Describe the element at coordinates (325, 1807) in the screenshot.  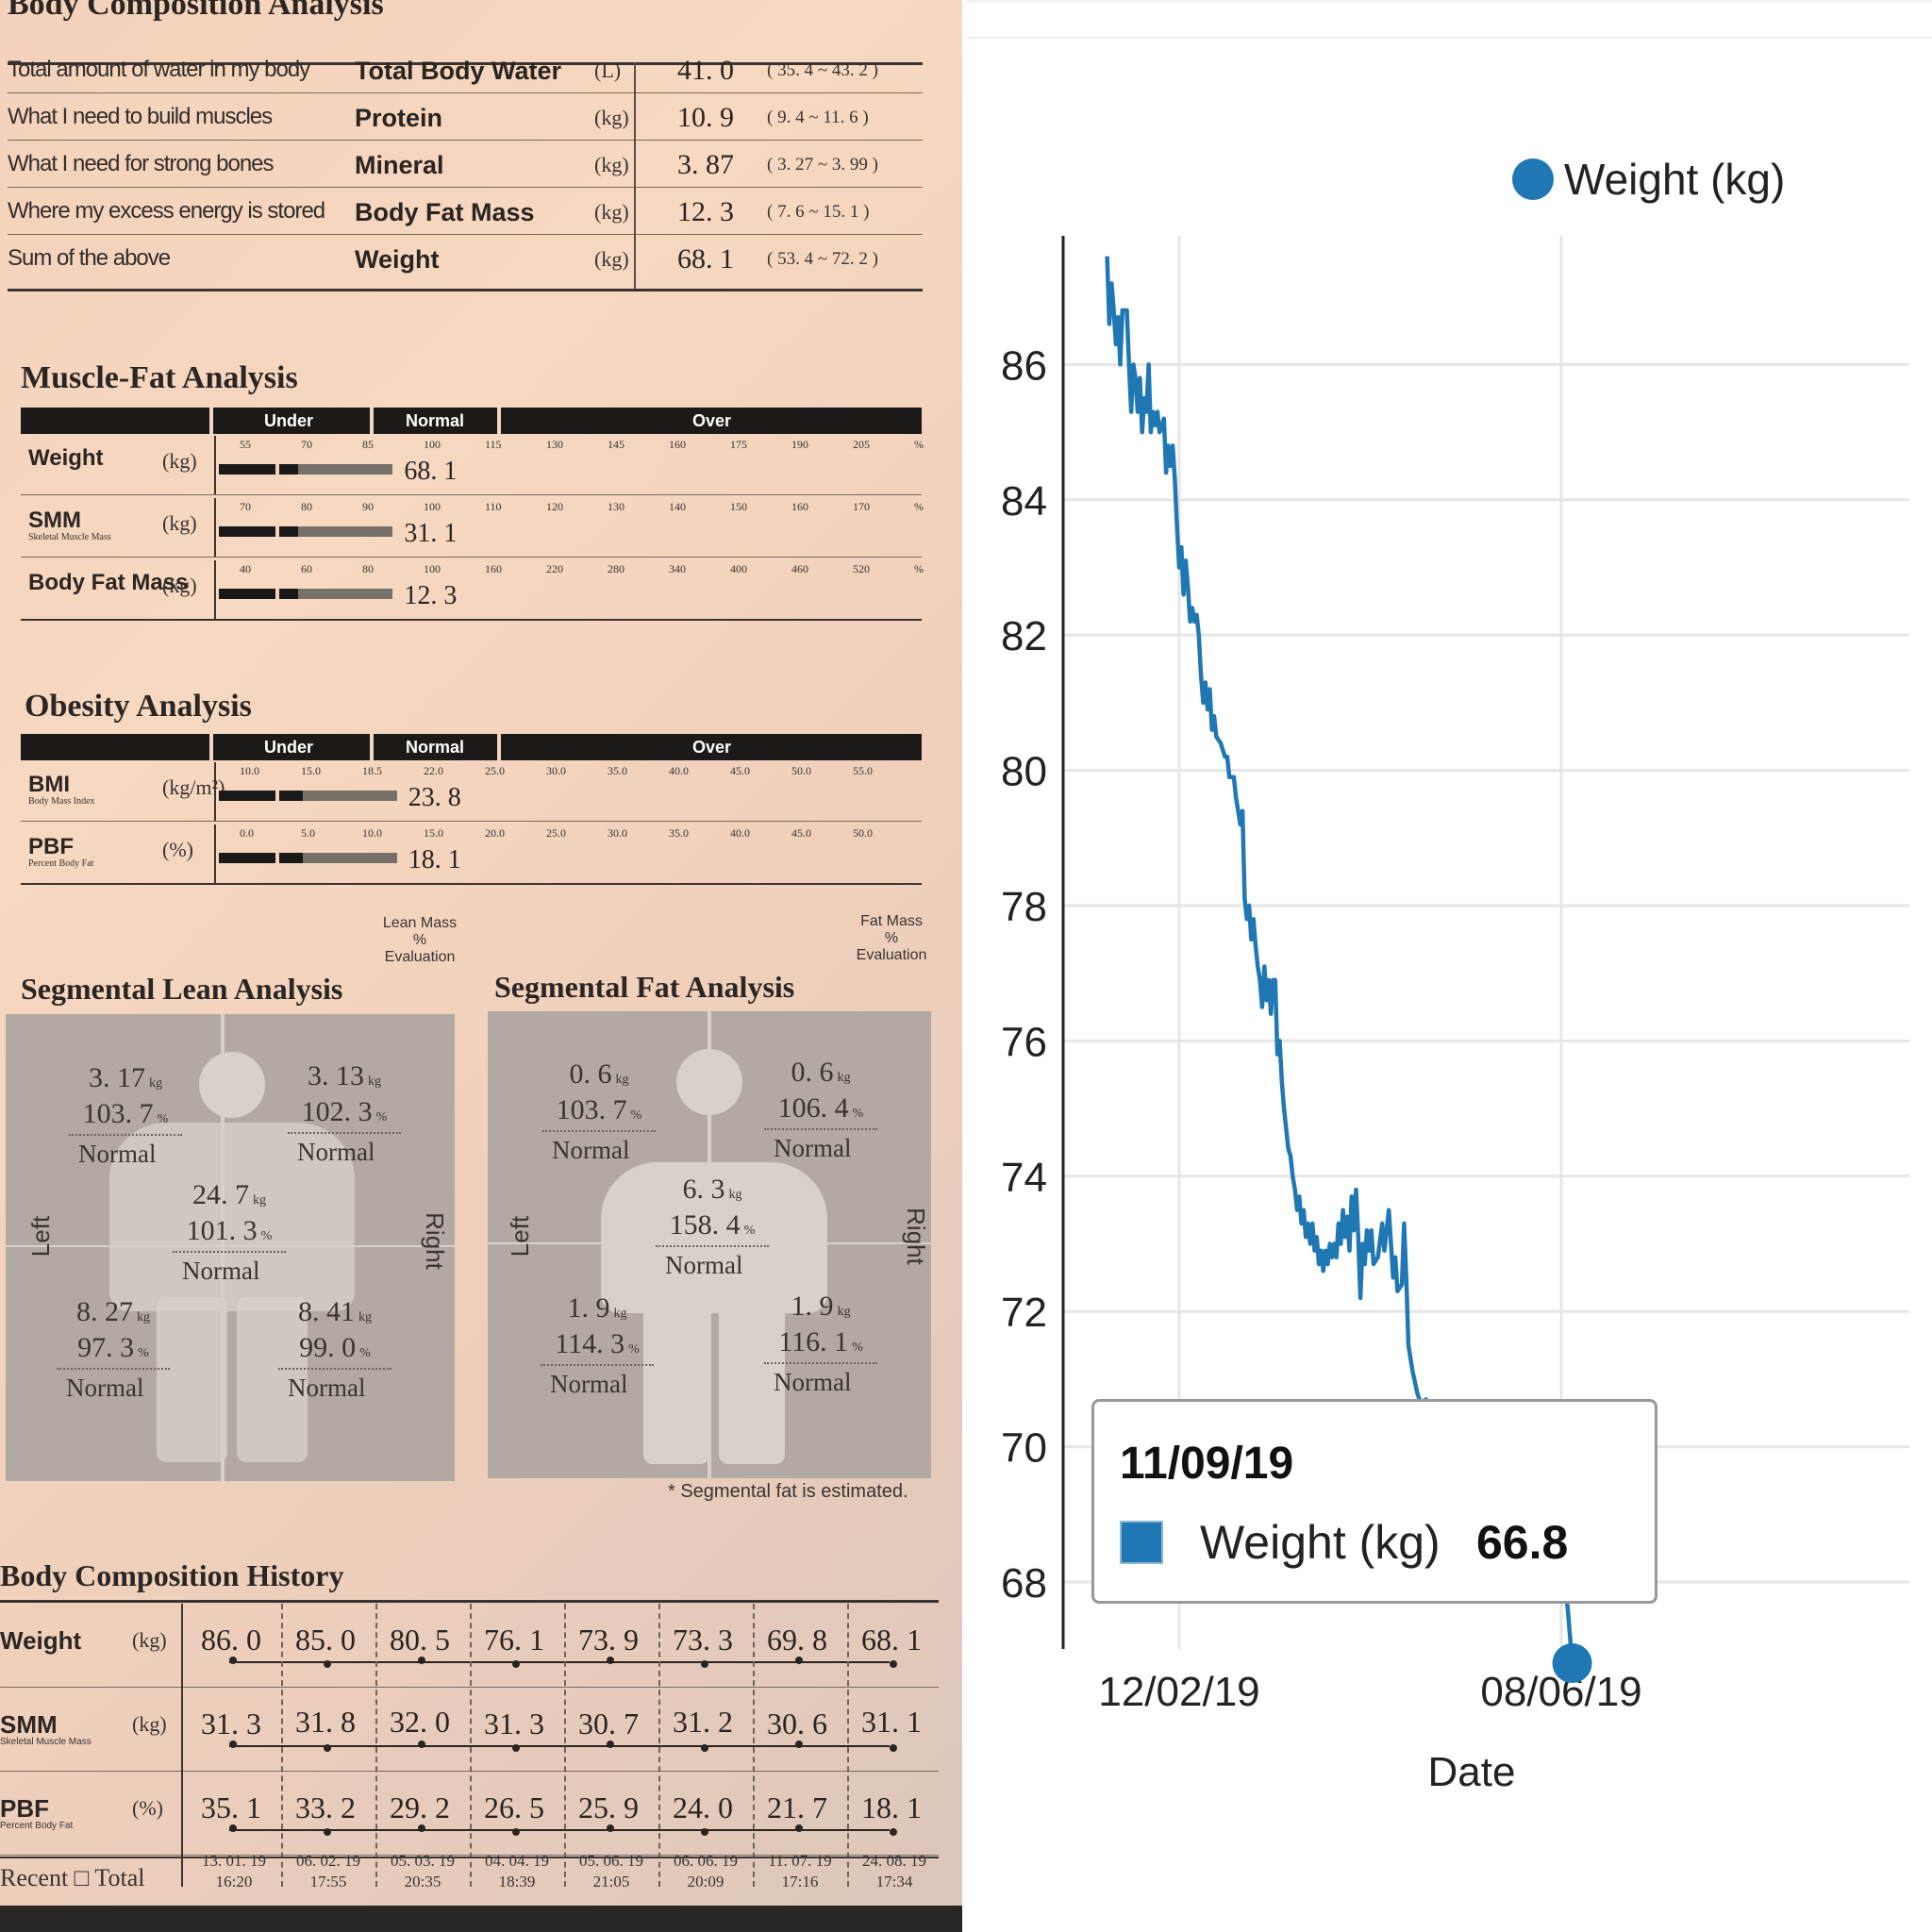
I see `history-value: 33. 2` at that location.